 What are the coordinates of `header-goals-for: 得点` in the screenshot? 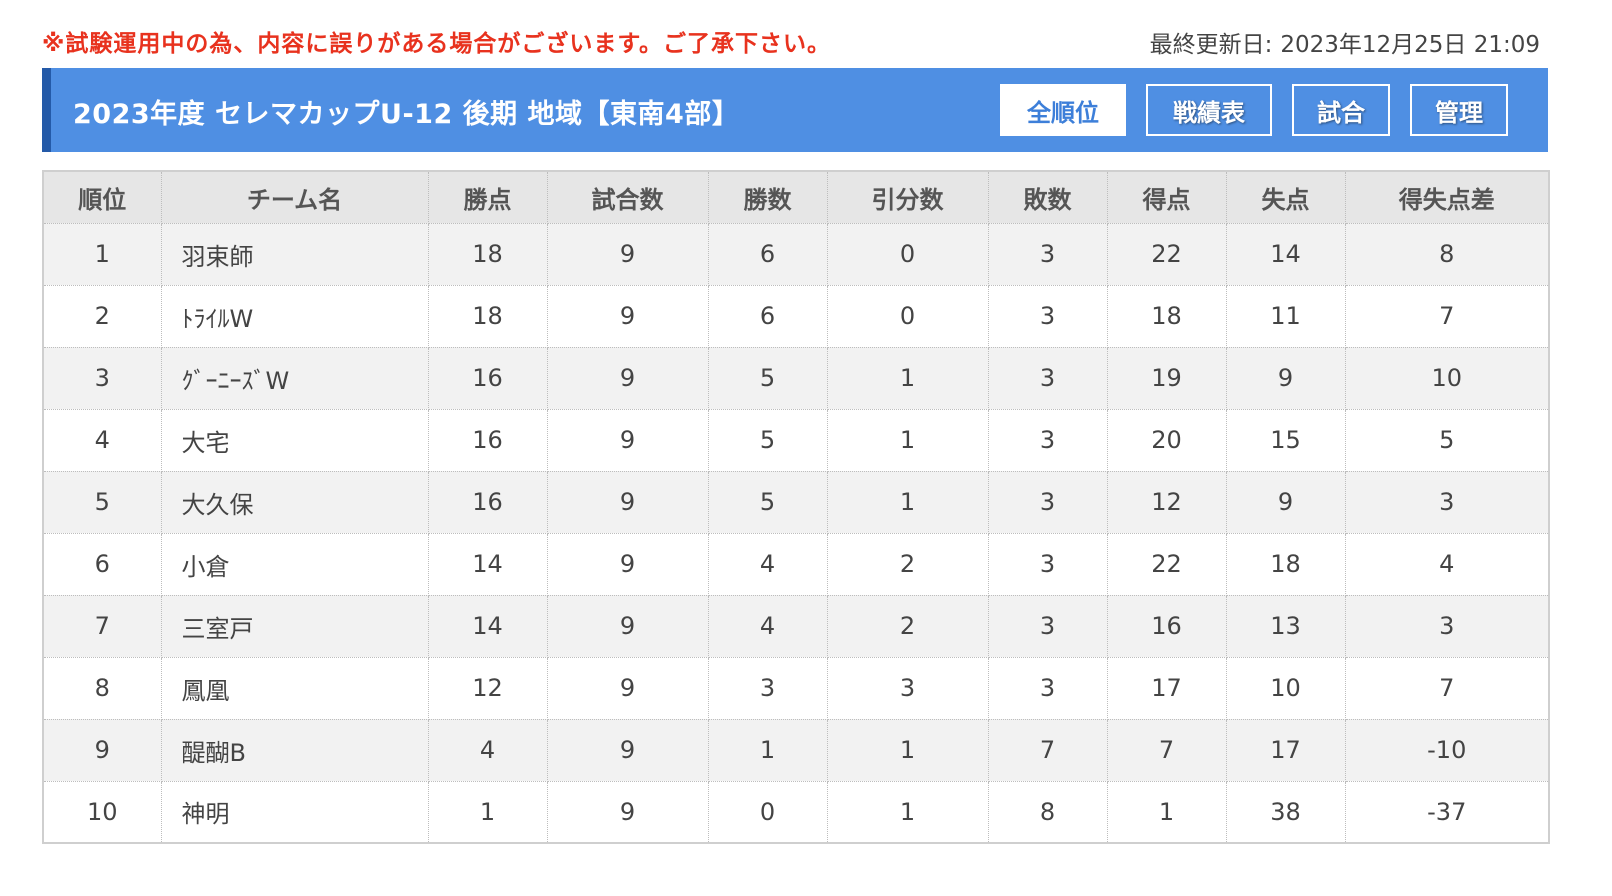 It's located at (1166, 197).